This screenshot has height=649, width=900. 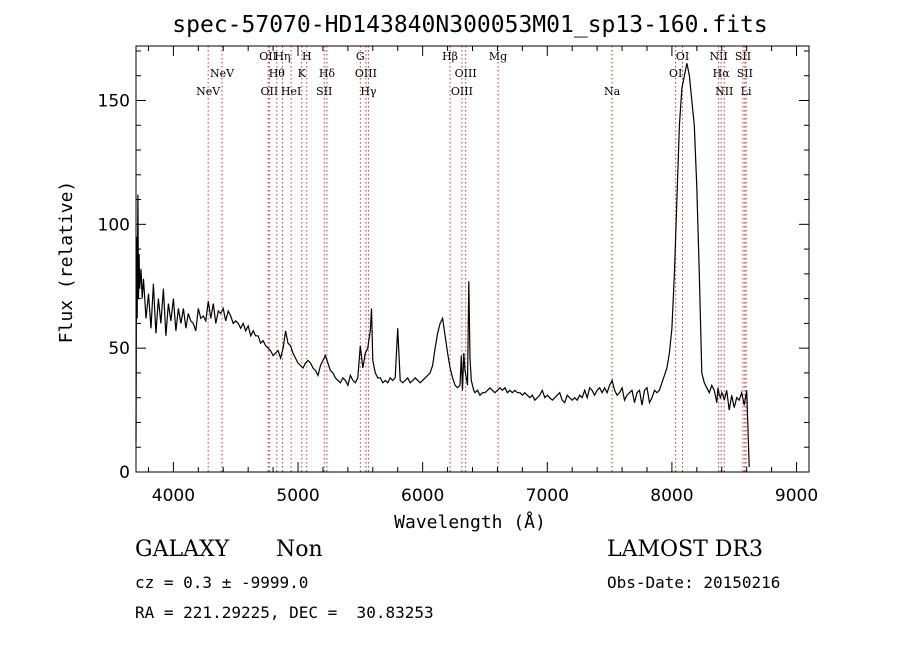 What do you see at coordinates (282, 56) in the screenshot?
I see `line-label-6: Hη` at bounding box center [282, 56].